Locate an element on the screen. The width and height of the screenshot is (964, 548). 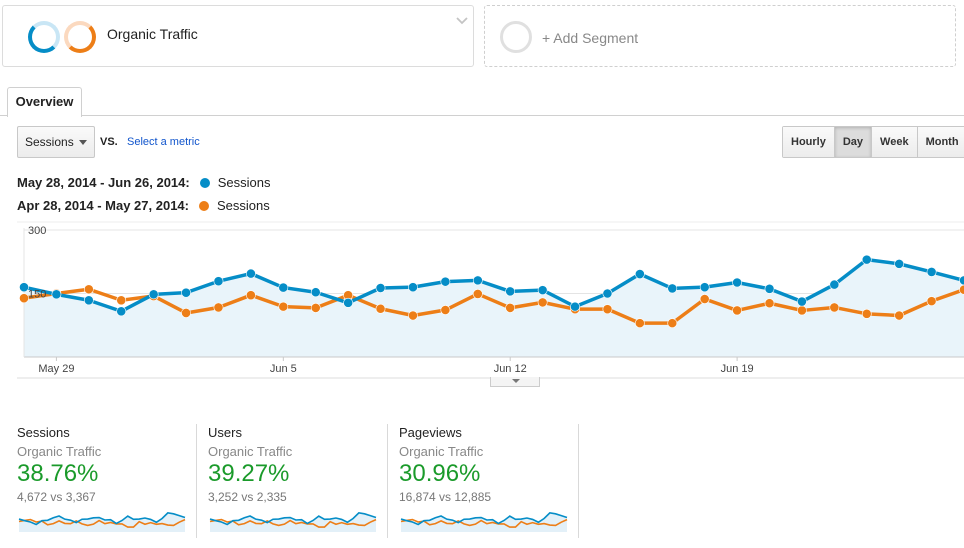
legend-range-text: May 28, 2014 - Jun 26, 2014: is located at coordinates (103, 182).